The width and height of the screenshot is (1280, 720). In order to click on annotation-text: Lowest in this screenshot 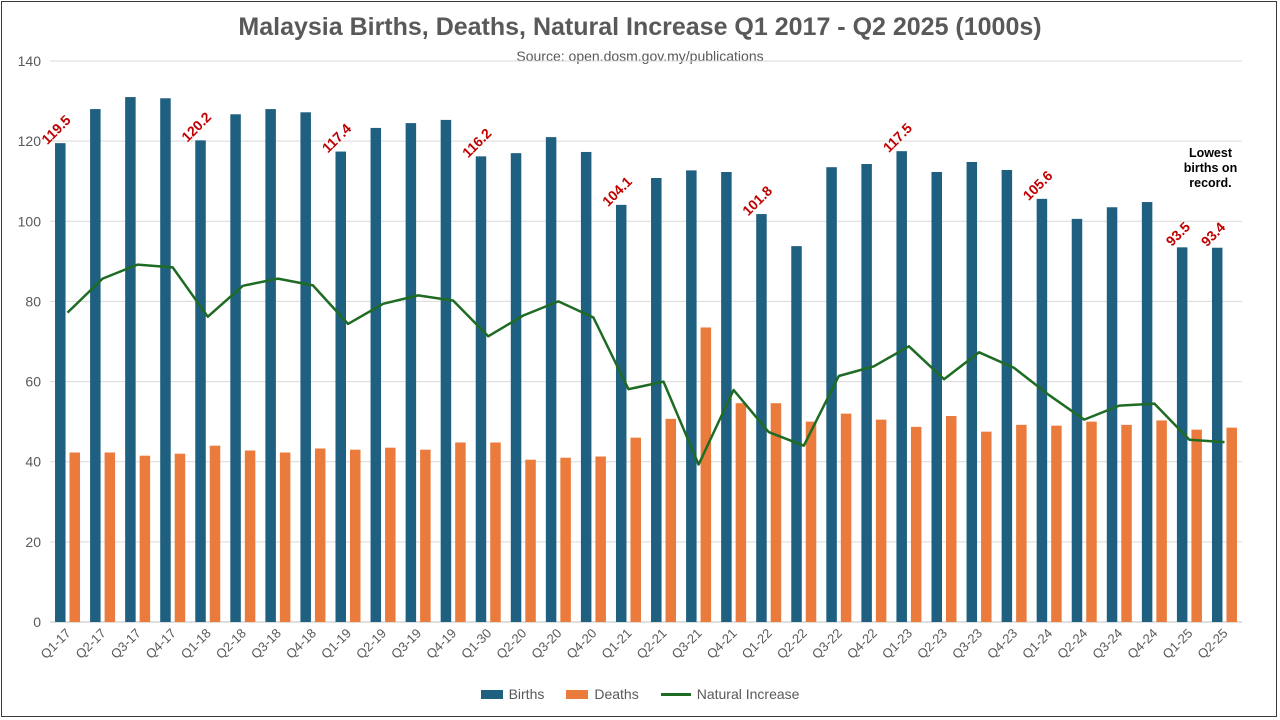, I will do `click(1211, 153)`.